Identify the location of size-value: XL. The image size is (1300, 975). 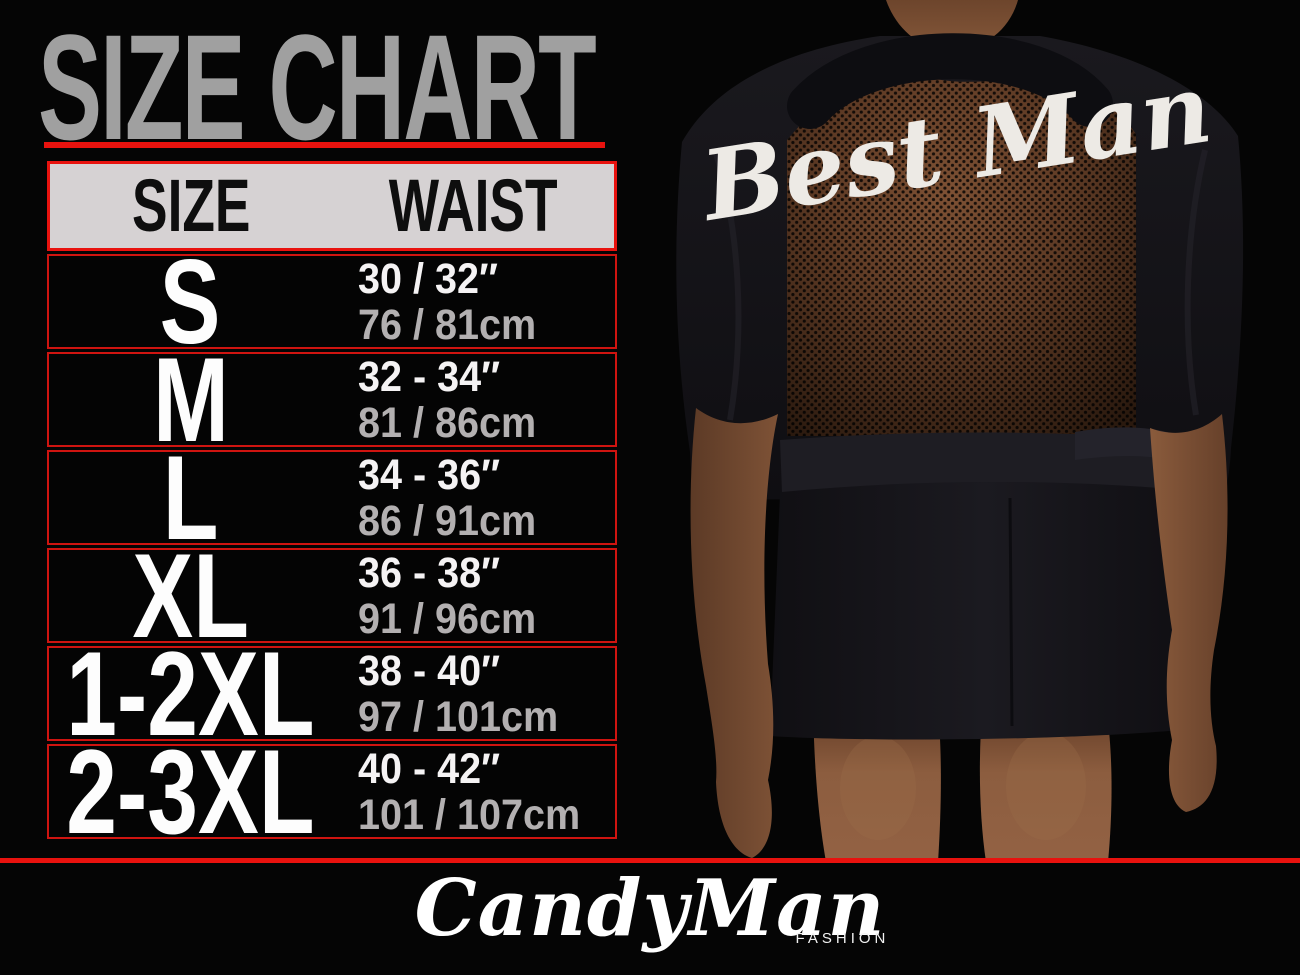
(190, 595).